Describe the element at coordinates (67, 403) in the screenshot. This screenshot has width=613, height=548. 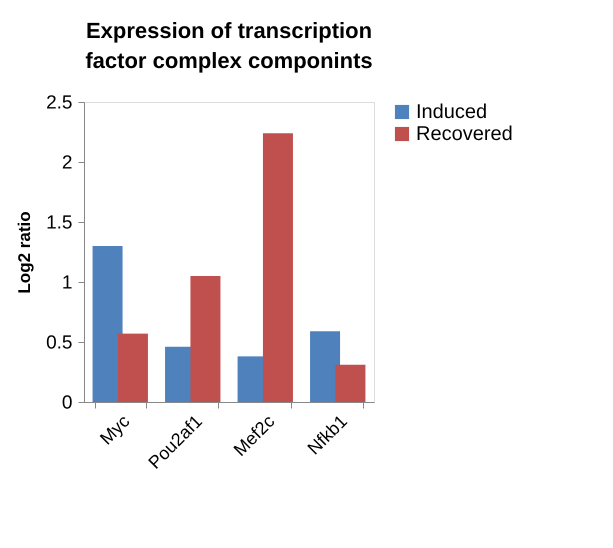
I see `y-tick-label: 0` at that location.